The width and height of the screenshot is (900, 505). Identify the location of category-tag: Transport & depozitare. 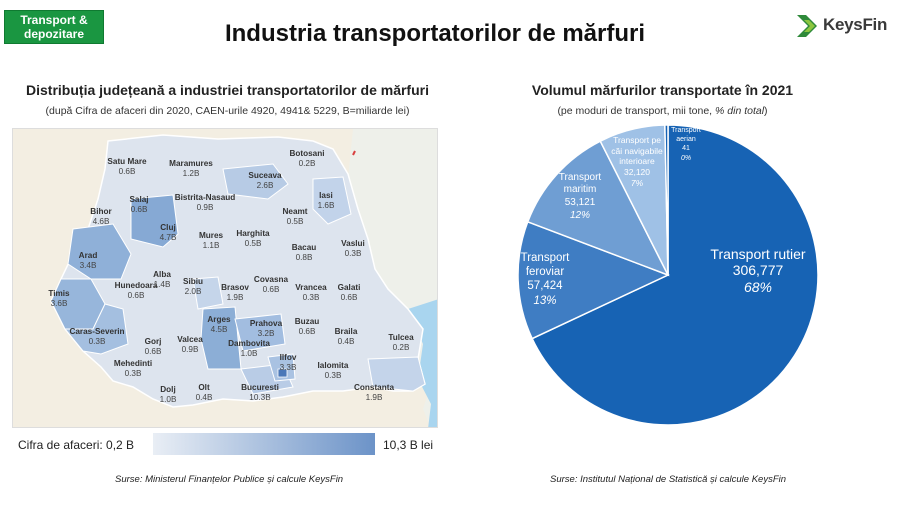
(54, 27).